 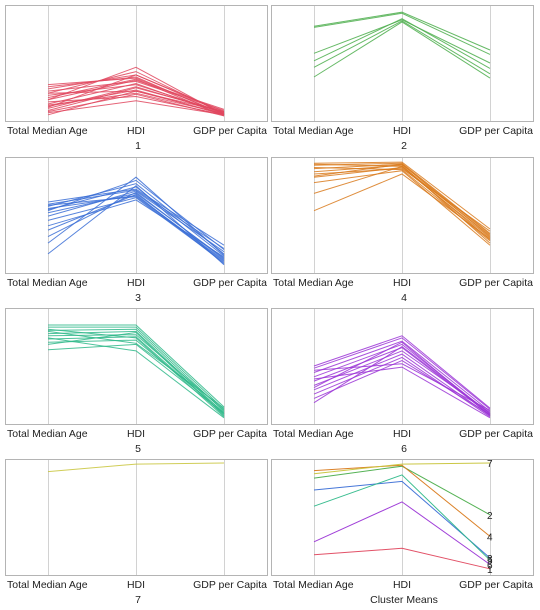 What do you see at coordinates (490, 570) in the screenshot?
I see `series-end-label: 1` at bounding box center [490, 570].